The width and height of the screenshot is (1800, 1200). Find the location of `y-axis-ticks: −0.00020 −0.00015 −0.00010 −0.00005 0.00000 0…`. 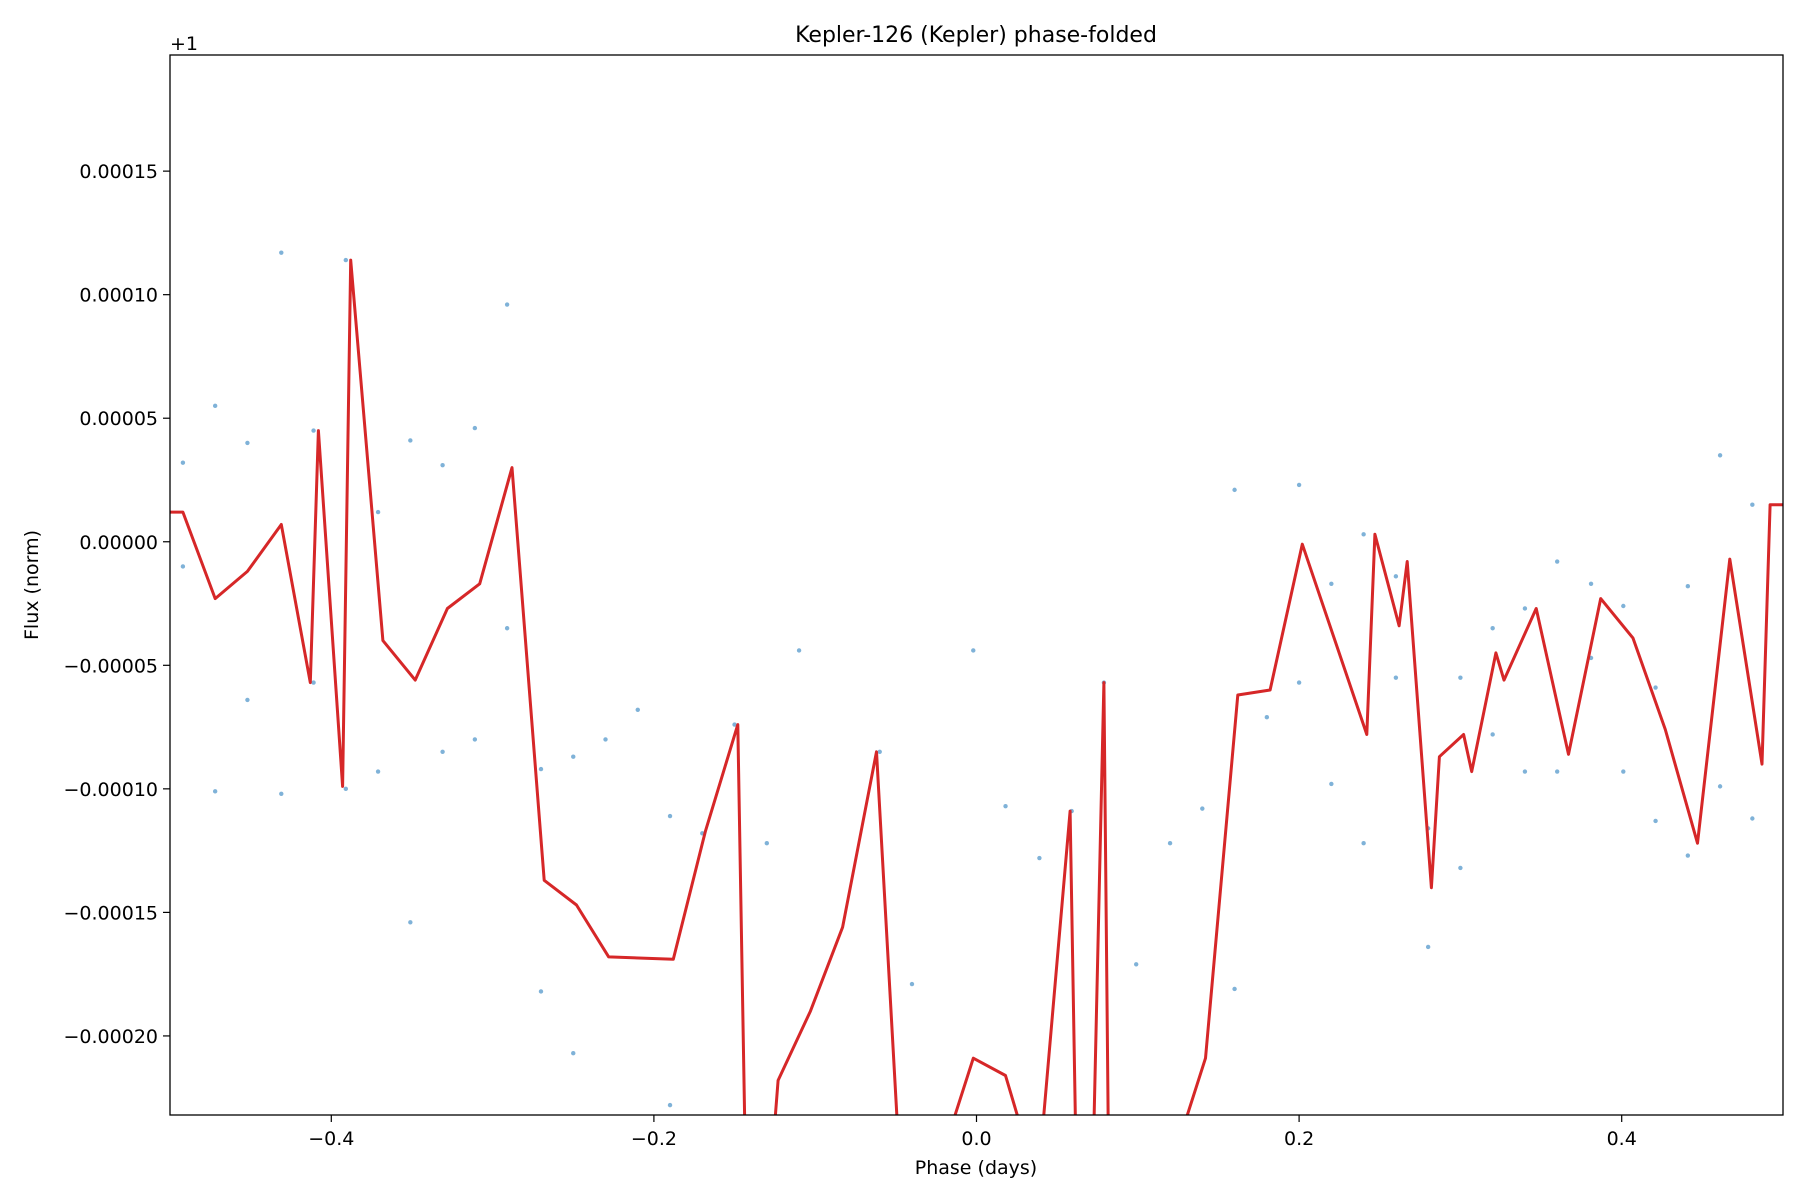

y-axis-ticks: −0.00020 −0.00015 −0.00010 −0.00005 0.00000 0… is located at coordinates (117, 604).